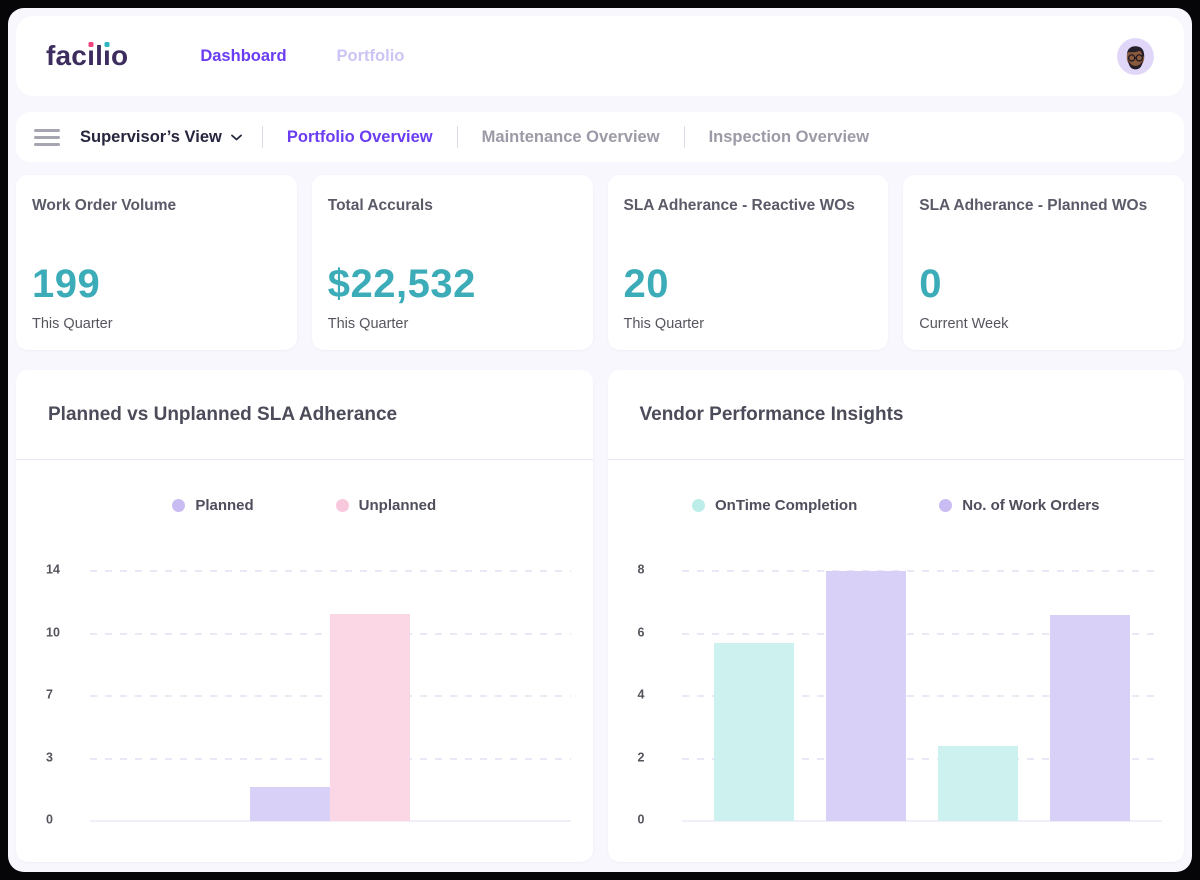 The width and height of the screenshot is (1200, 880). I want to click on legend-item-unplanned: Unplanned, so click(386, 505).